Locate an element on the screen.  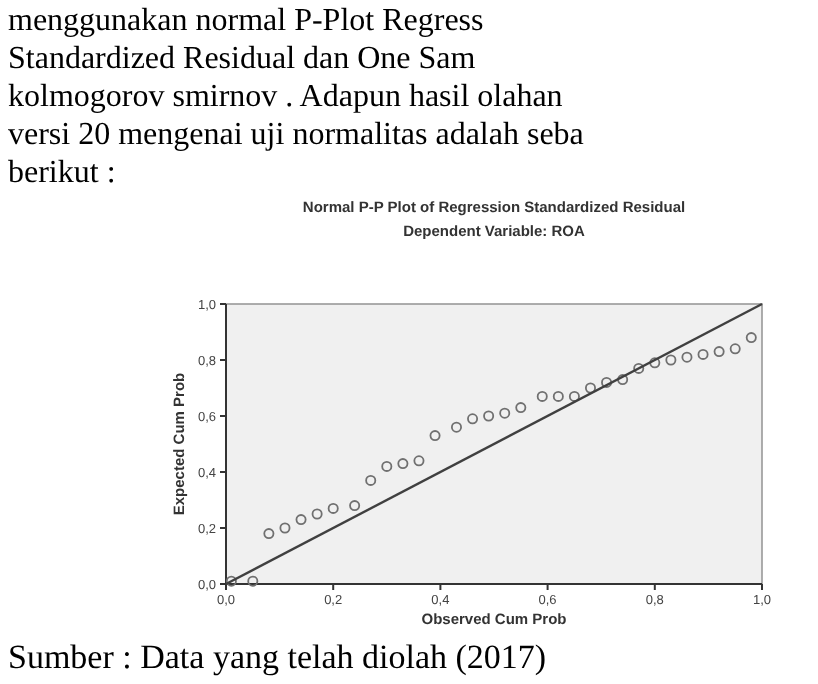
text: versi 20 mengenai uji normalitas adalah seba is located at coordinates (296, 135).